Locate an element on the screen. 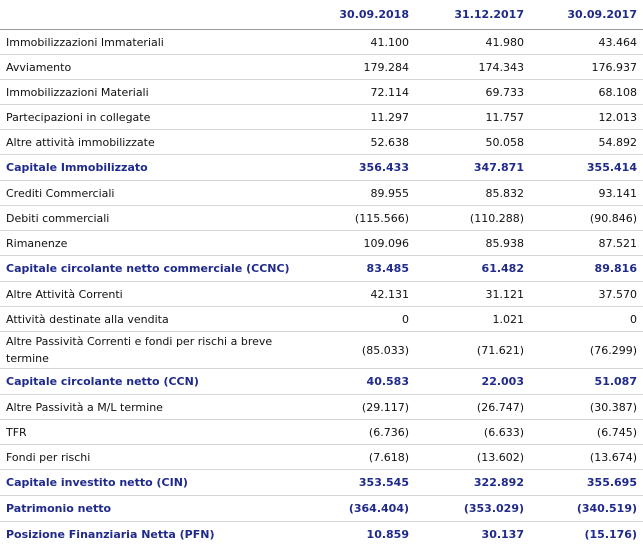 The width and height of the screenshot is (643, 559). table-row: Avviamento 179.284 174.343 176.937 is located at coordinates (321, 67).